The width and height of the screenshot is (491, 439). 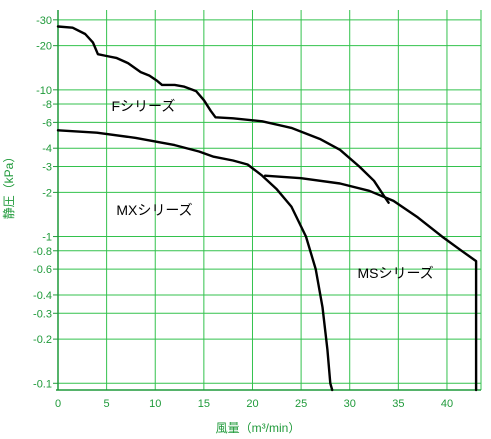 What do you see at coordinates (252, 404) in the screenshot?
I see `x-tick-label: 20` at bounding box center [252, 404].